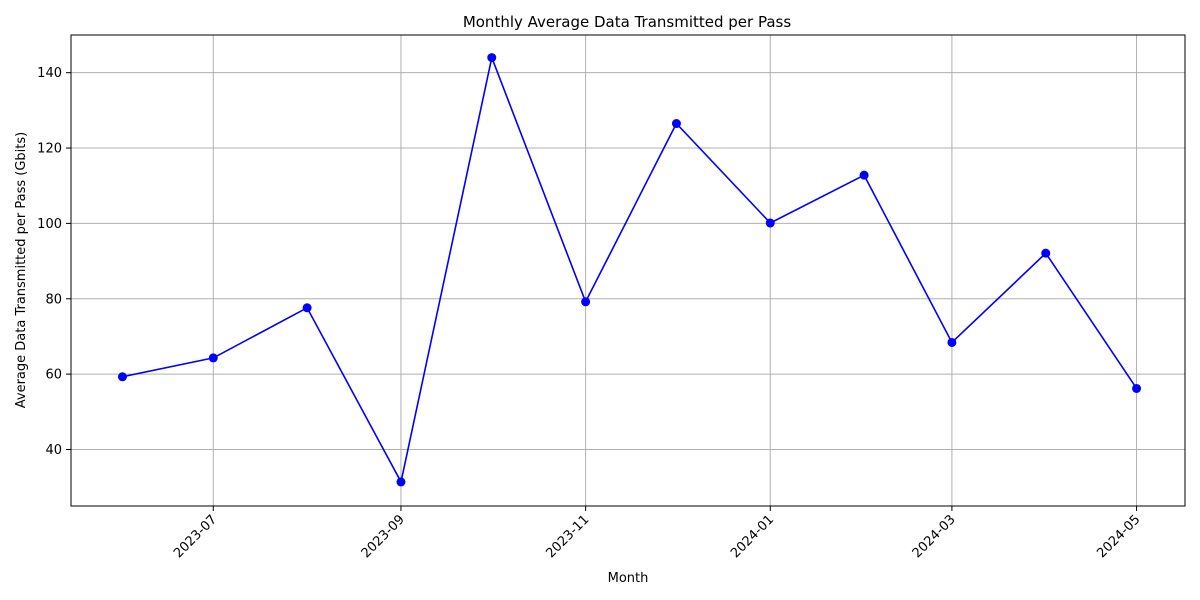 The width and height of the screenshot is (1200, 600). Describe the element at coordinates (383, 536) in the screenshot. I see `x-tick-label-1: 2023-09` at that location.